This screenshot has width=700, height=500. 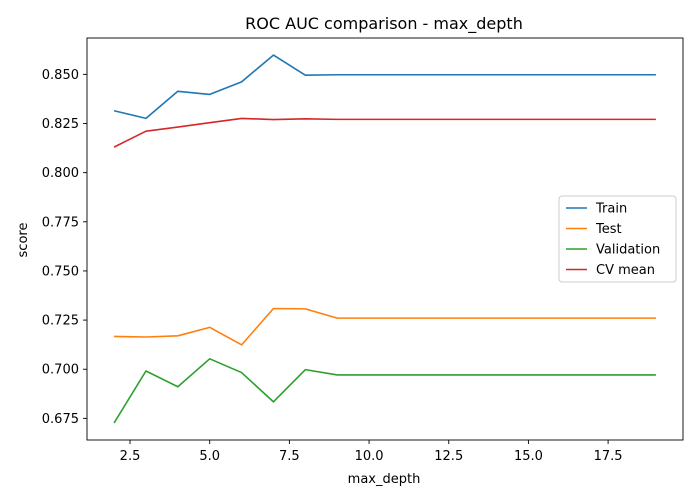 What do you see at coordinates (60, 173) in the screenshot?
I see `y-tick-label: 0.800` at bounding box center [60, 173].